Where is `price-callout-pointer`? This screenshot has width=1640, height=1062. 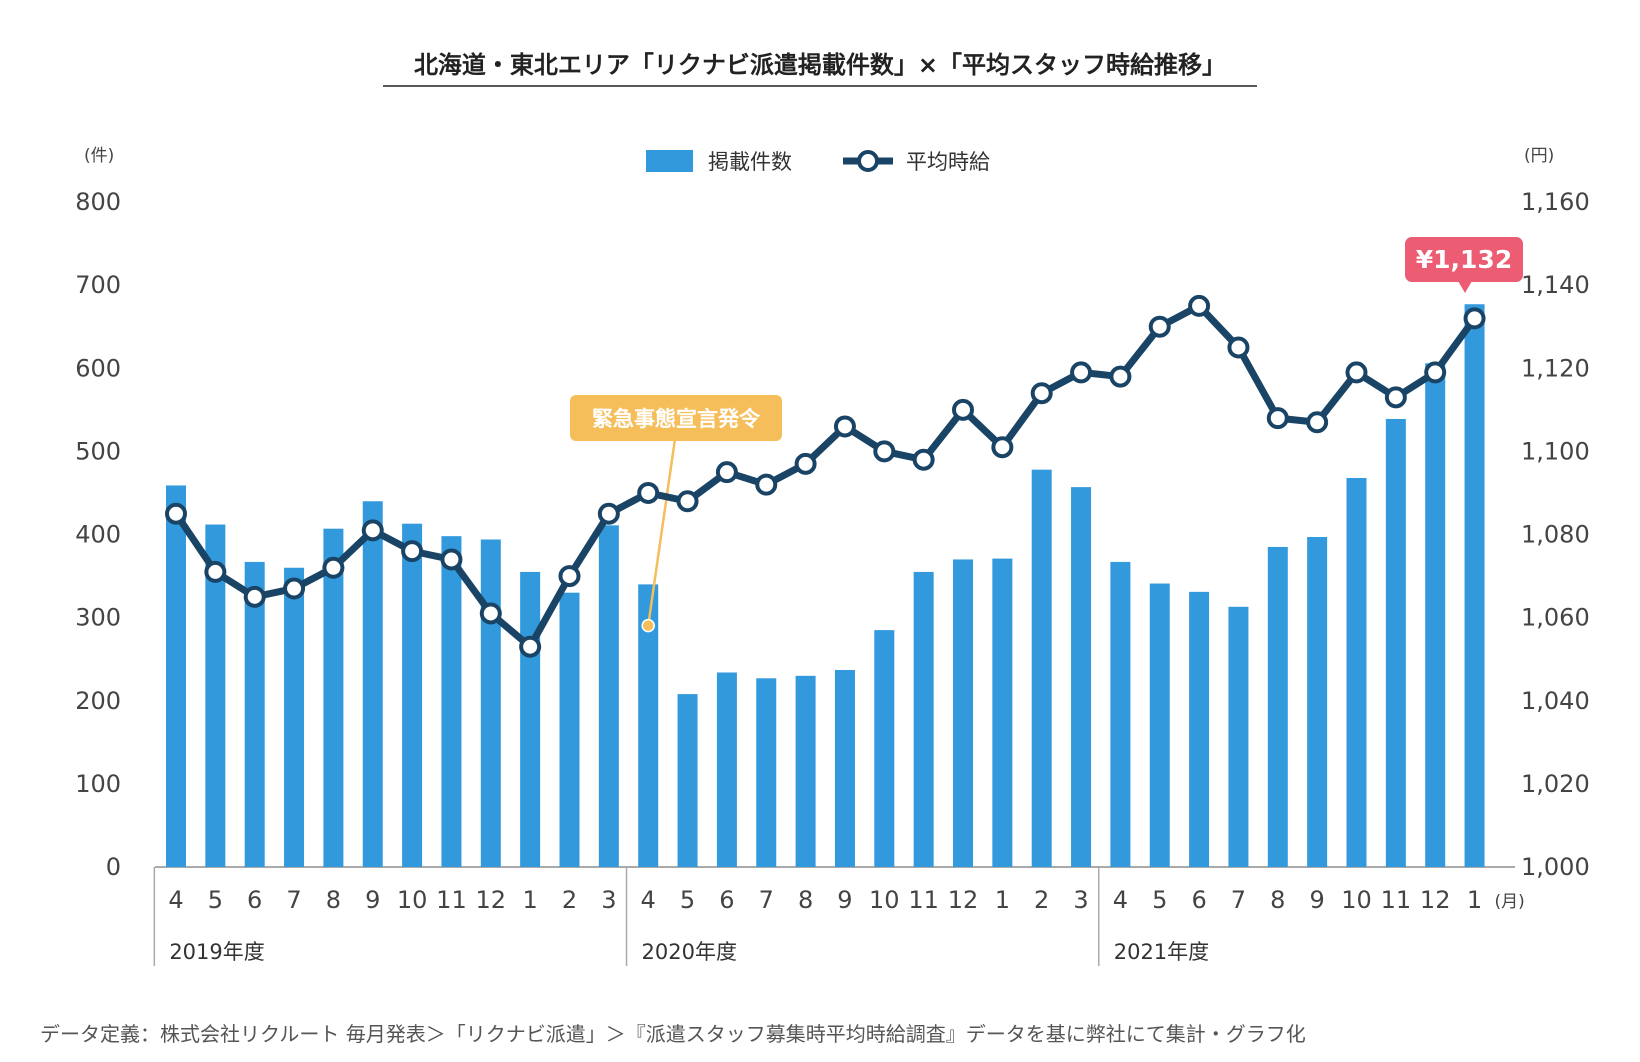 price-callout-pointer is located at coordinates (1465, 287).